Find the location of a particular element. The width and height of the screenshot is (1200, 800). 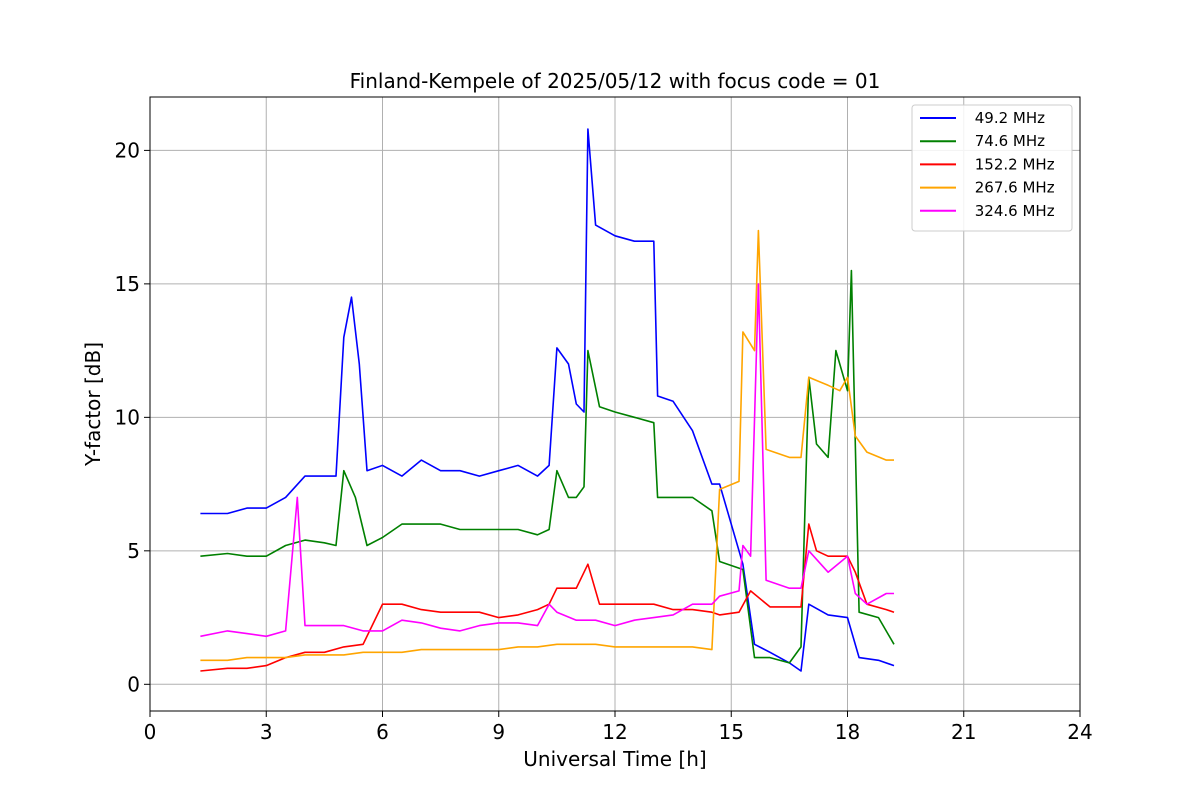

y-tick-label: 5 is located at coordinates (133, 551).